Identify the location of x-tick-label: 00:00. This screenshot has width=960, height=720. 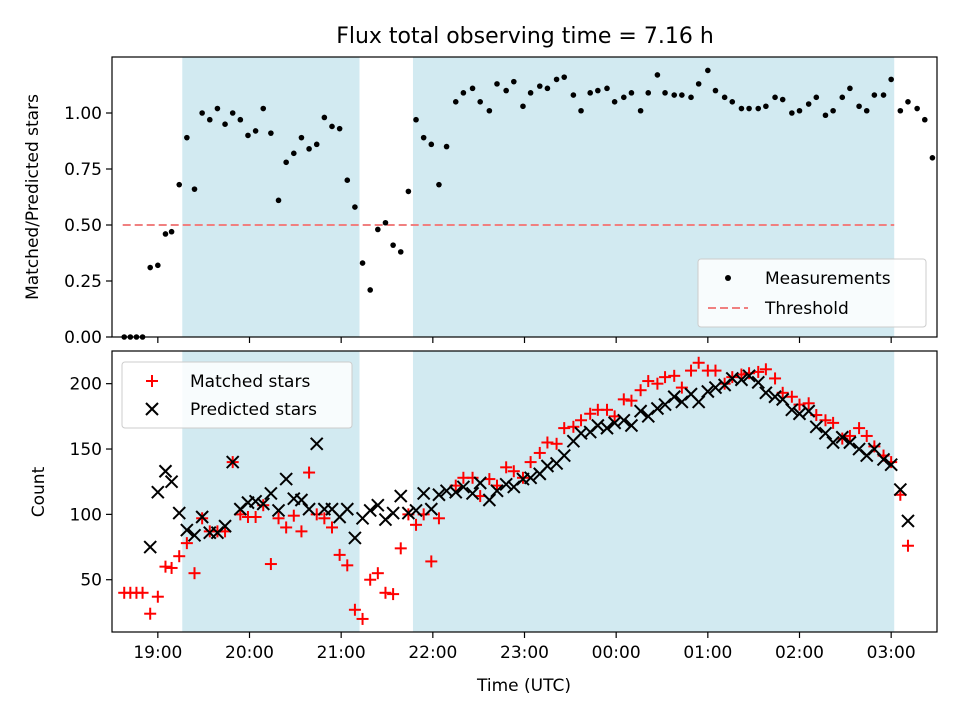
(616, 653).